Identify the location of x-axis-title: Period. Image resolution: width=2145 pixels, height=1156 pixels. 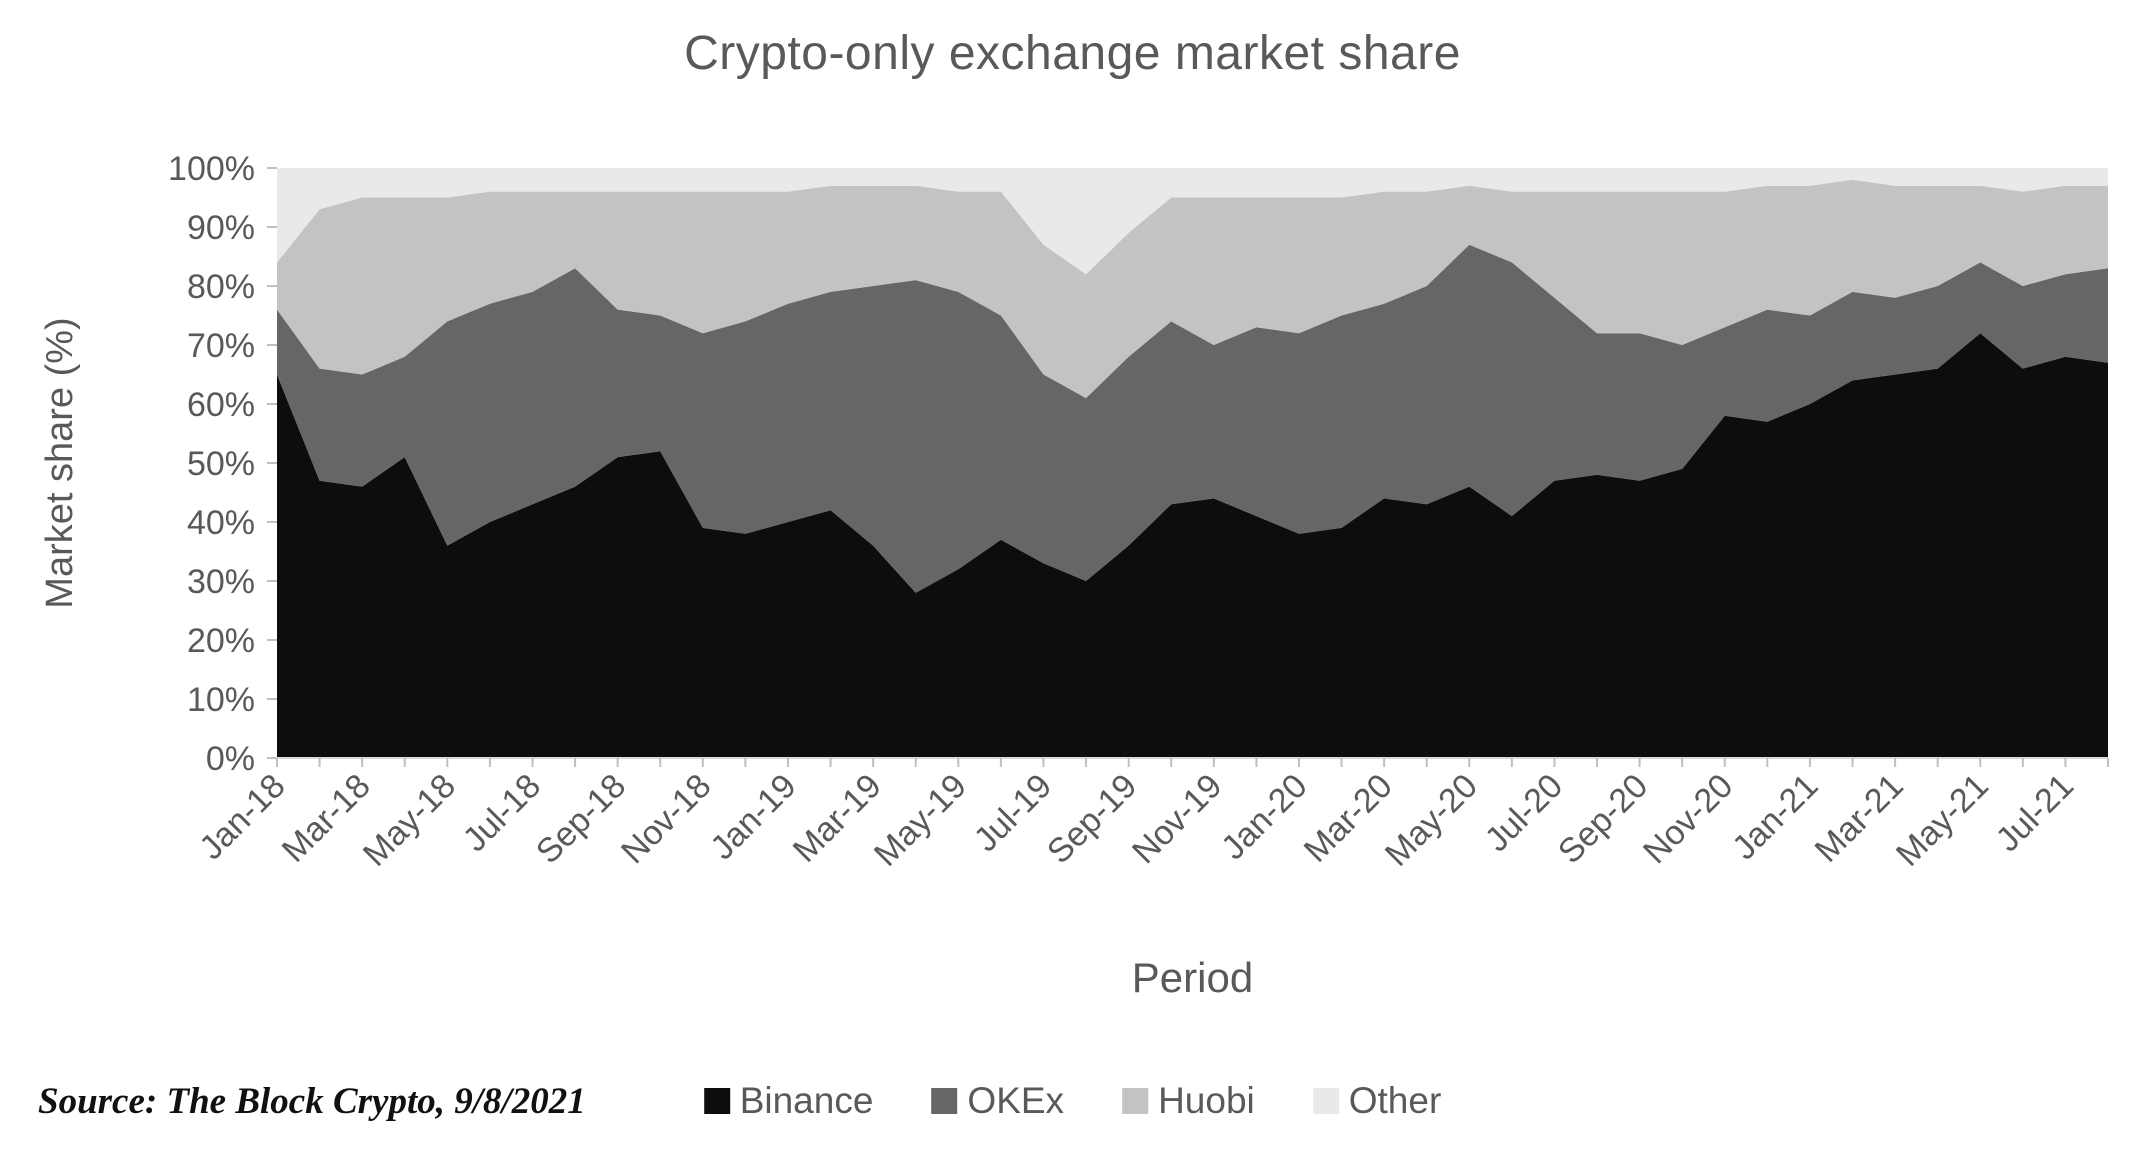
(1192, 977).